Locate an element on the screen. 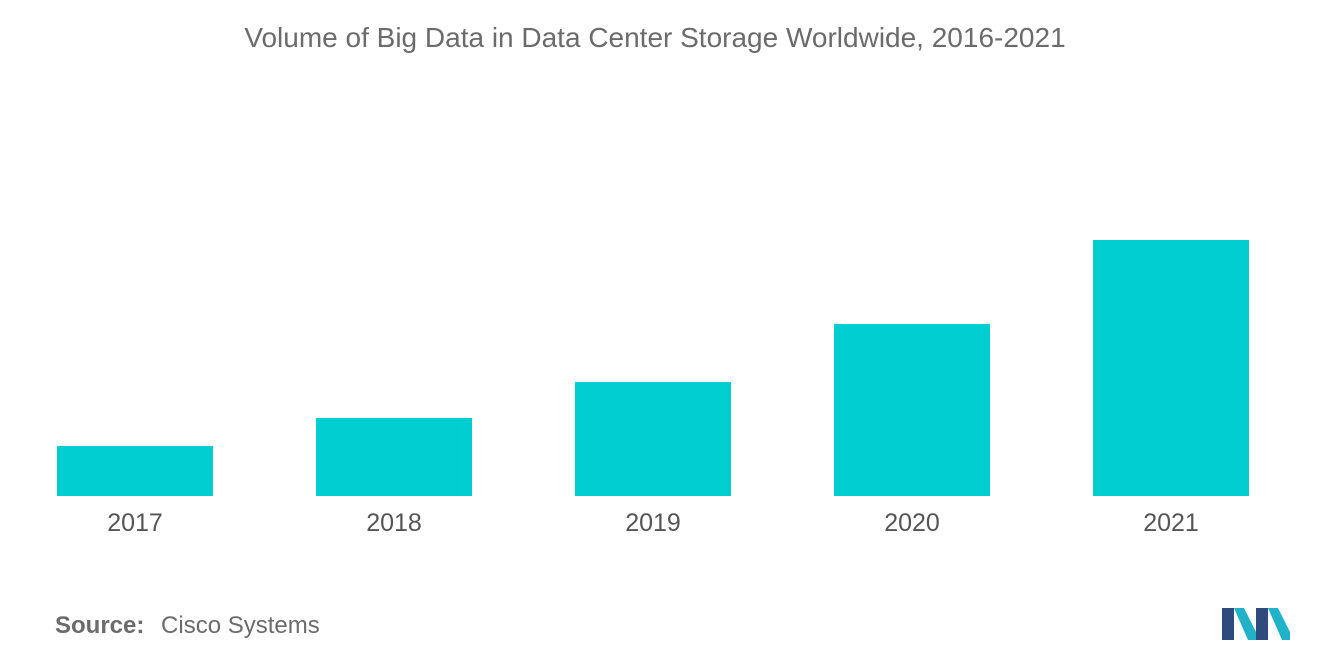 Image resolution: width=1320 pixels, height=665 pixels. bar-2018 is located at coordinates (394, 457).